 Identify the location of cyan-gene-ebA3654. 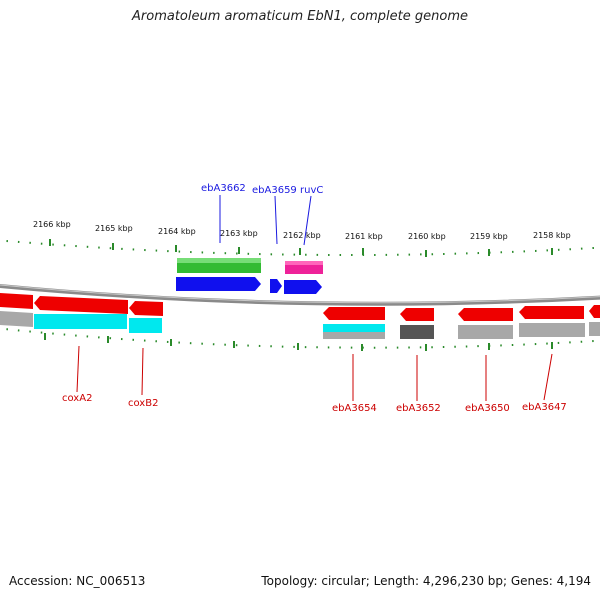
(354, 328).